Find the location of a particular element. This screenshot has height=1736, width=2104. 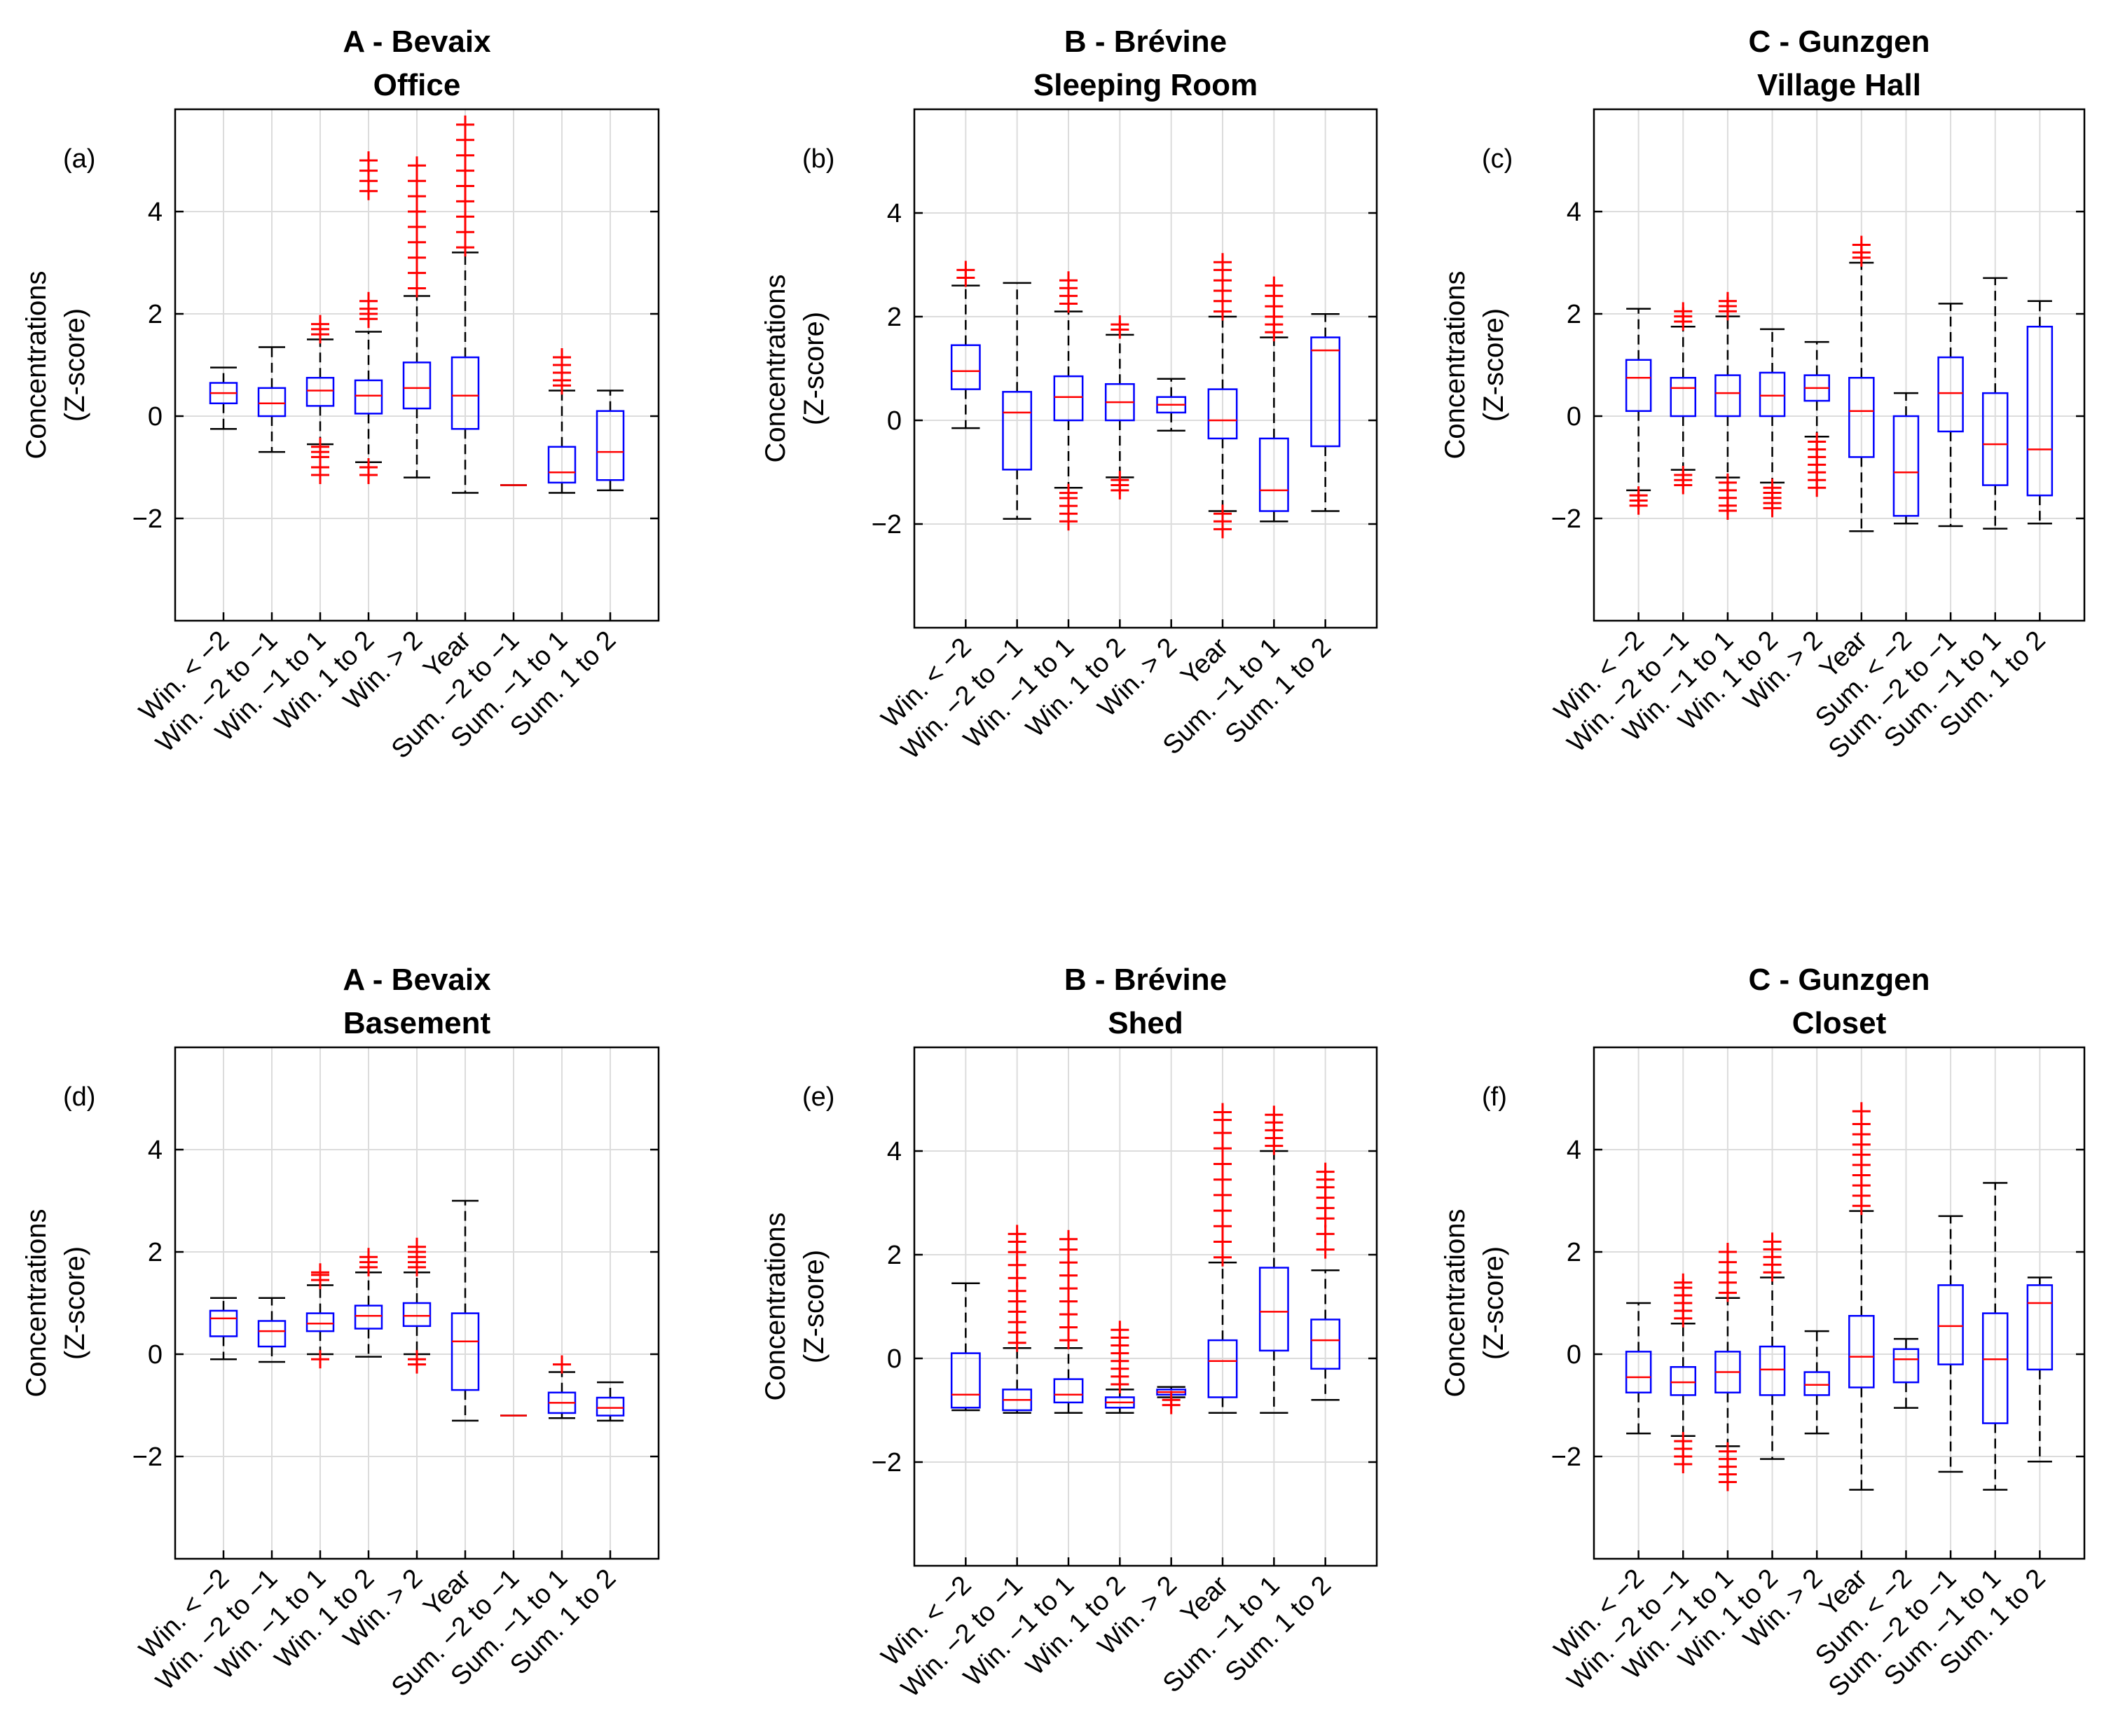

axes-frame is located at coordinates (1146, 368).